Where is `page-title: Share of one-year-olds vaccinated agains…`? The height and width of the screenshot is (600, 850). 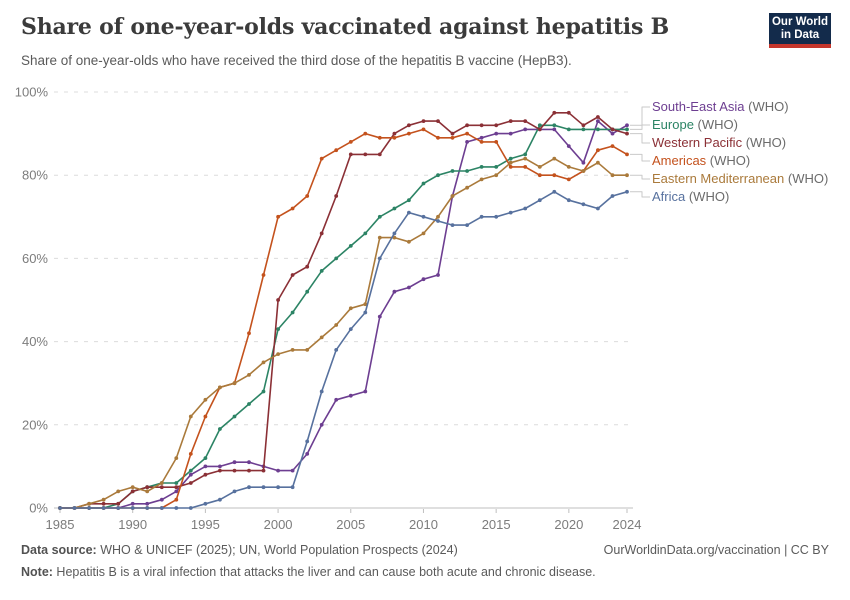
page-title: Share of one-year-olds vaccinated agains… is located at coordinates (345, 27).